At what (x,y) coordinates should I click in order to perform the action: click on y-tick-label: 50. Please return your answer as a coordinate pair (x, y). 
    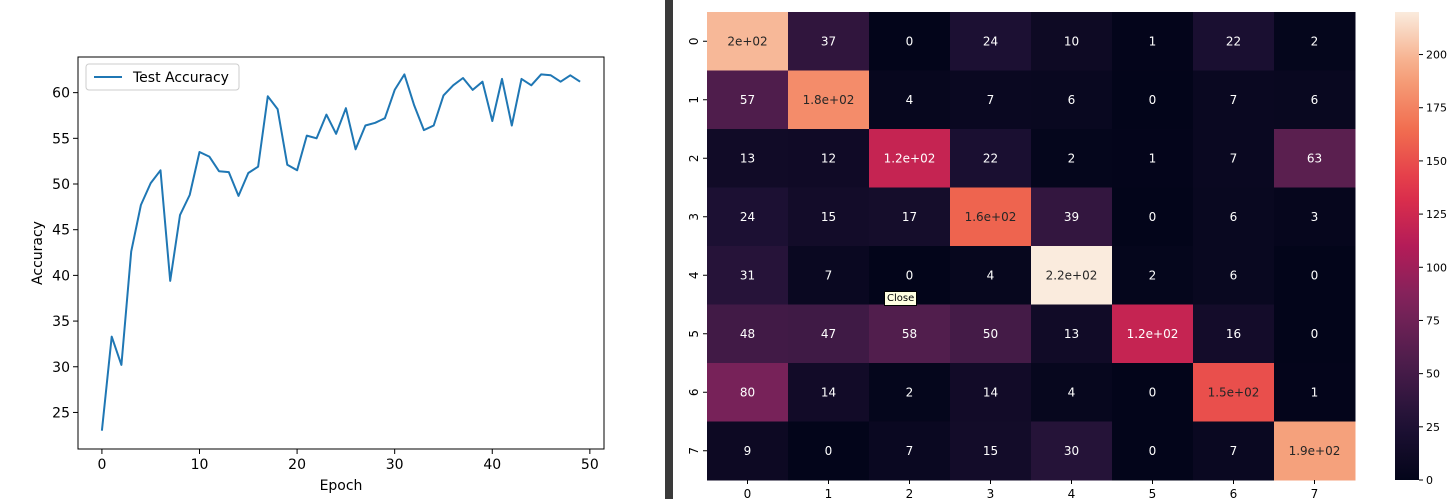
    Looking at the image, I should click on (61, 185).